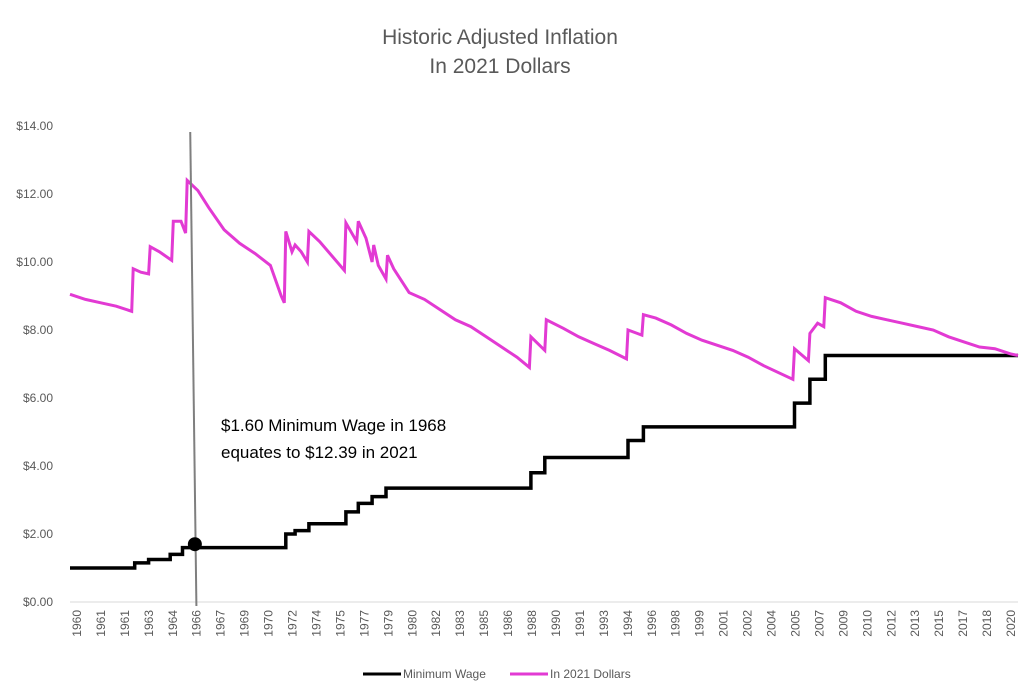  What do you see at coordinates (193, 369) in the screenshot?
I see `annotation-vertical-line` at bounding box center [193, 369].